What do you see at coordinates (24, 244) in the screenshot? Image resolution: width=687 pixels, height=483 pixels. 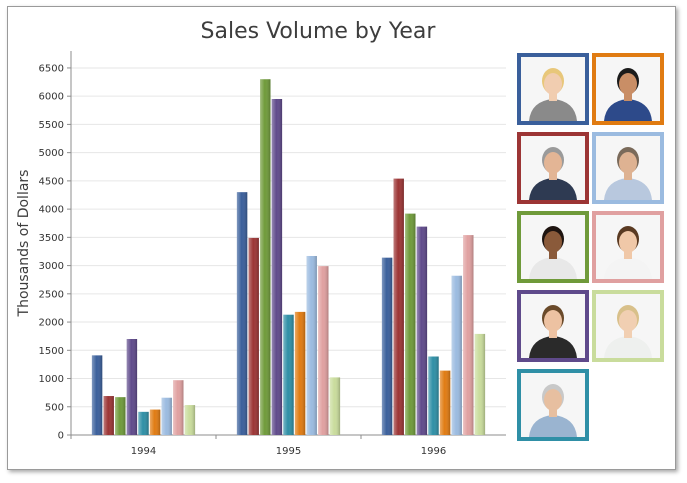 I see `y-axis-label: Thousands of Dollars` at bounding box center [24, 244].